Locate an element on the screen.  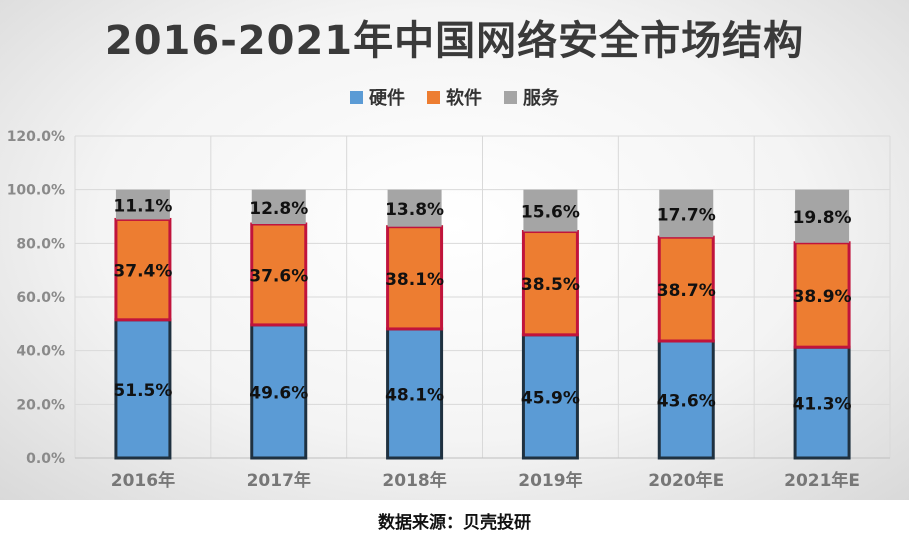
y-tick-label: 120.0% is located at coordinates (36, 137).